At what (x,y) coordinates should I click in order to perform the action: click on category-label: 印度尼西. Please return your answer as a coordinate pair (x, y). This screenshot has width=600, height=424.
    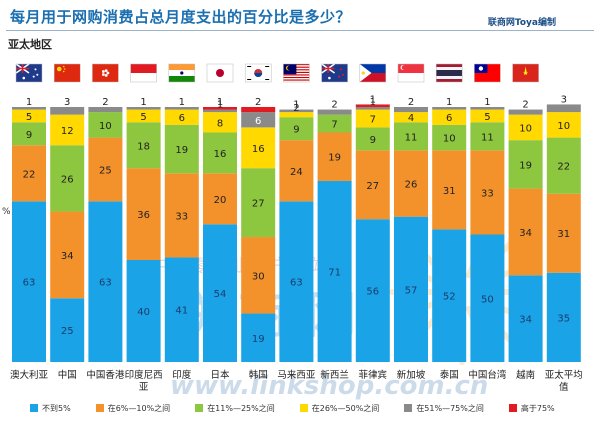
    Looking at the image, I should click on (144, 375).